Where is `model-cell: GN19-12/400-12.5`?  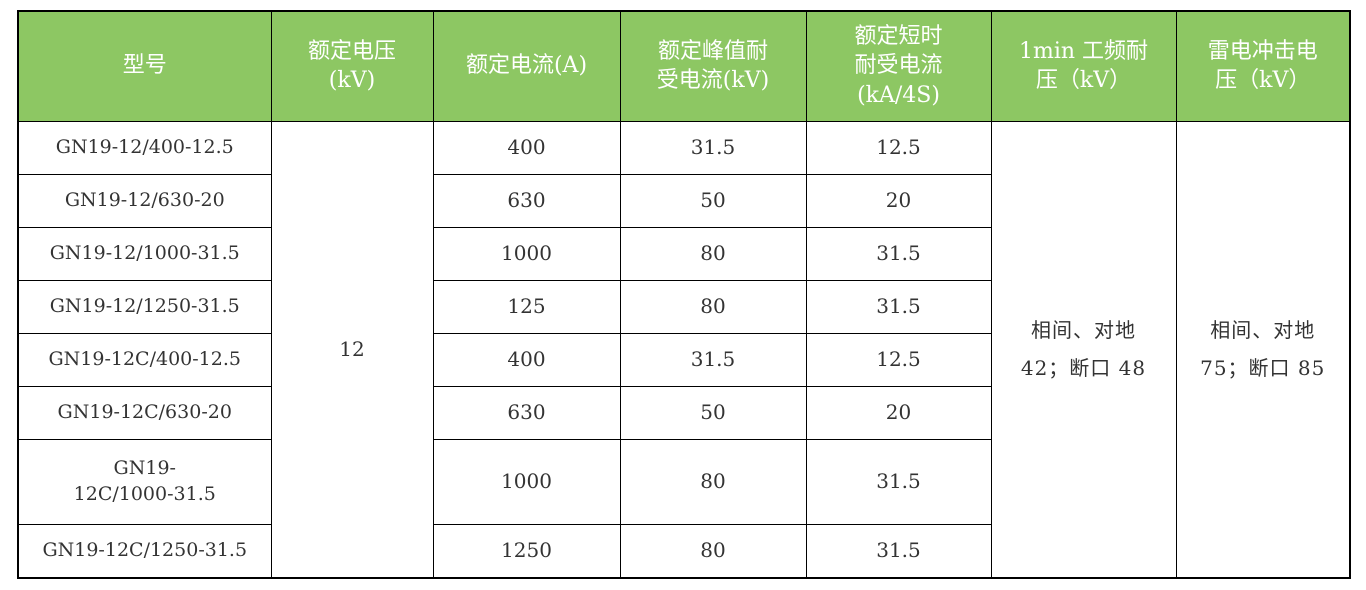
model-cell: GN19-12/400-12.5 is located at coordinates (144, 147).